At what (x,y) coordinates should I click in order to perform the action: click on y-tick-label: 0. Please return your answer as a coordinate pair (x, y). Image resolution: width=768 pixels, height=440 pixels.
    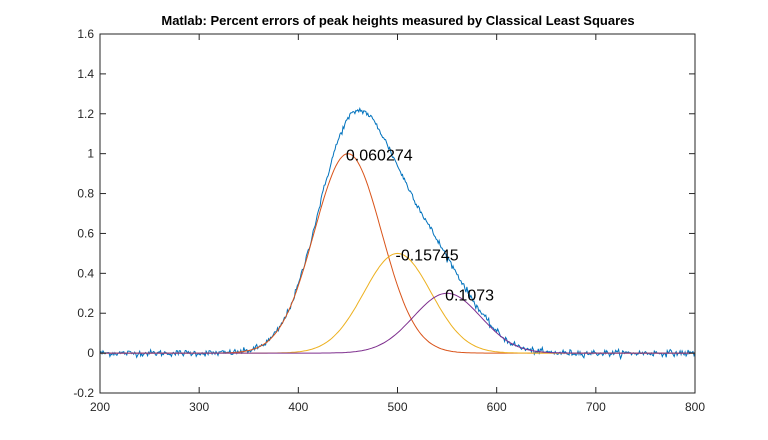
    Looking at the image, I should click on (90, 353).